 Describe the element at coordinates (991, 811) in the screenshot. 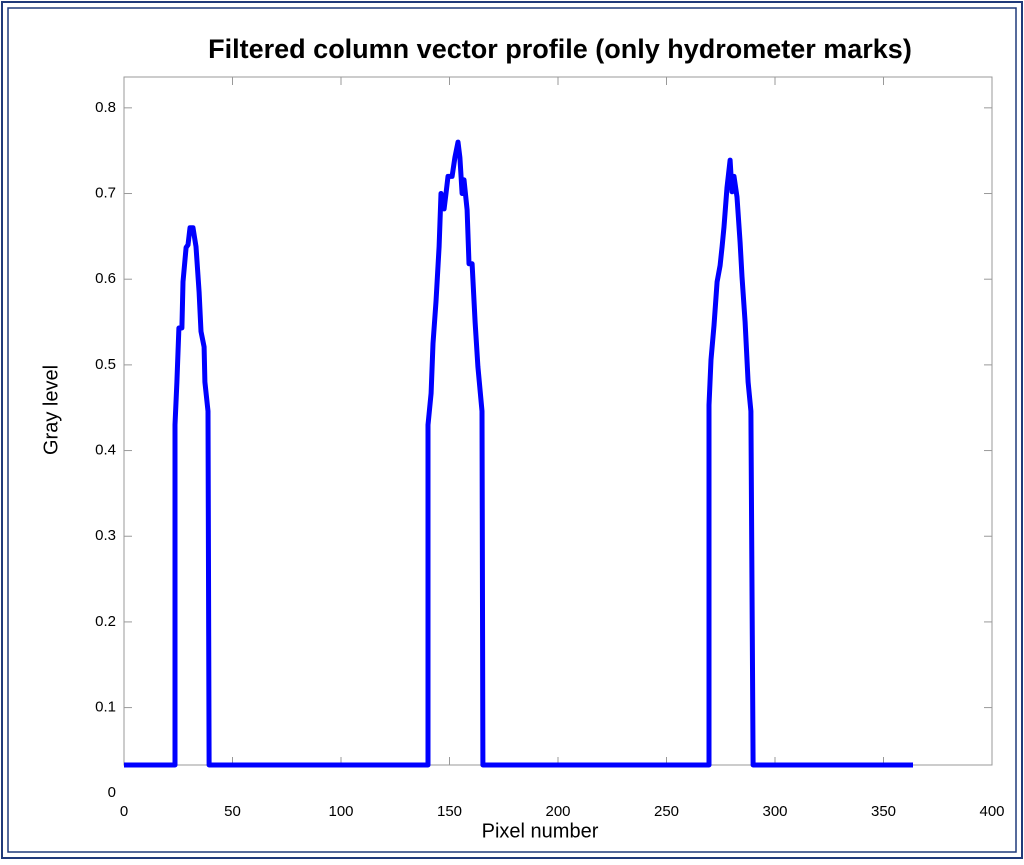

I see `x-tick-label: 400` at that location.